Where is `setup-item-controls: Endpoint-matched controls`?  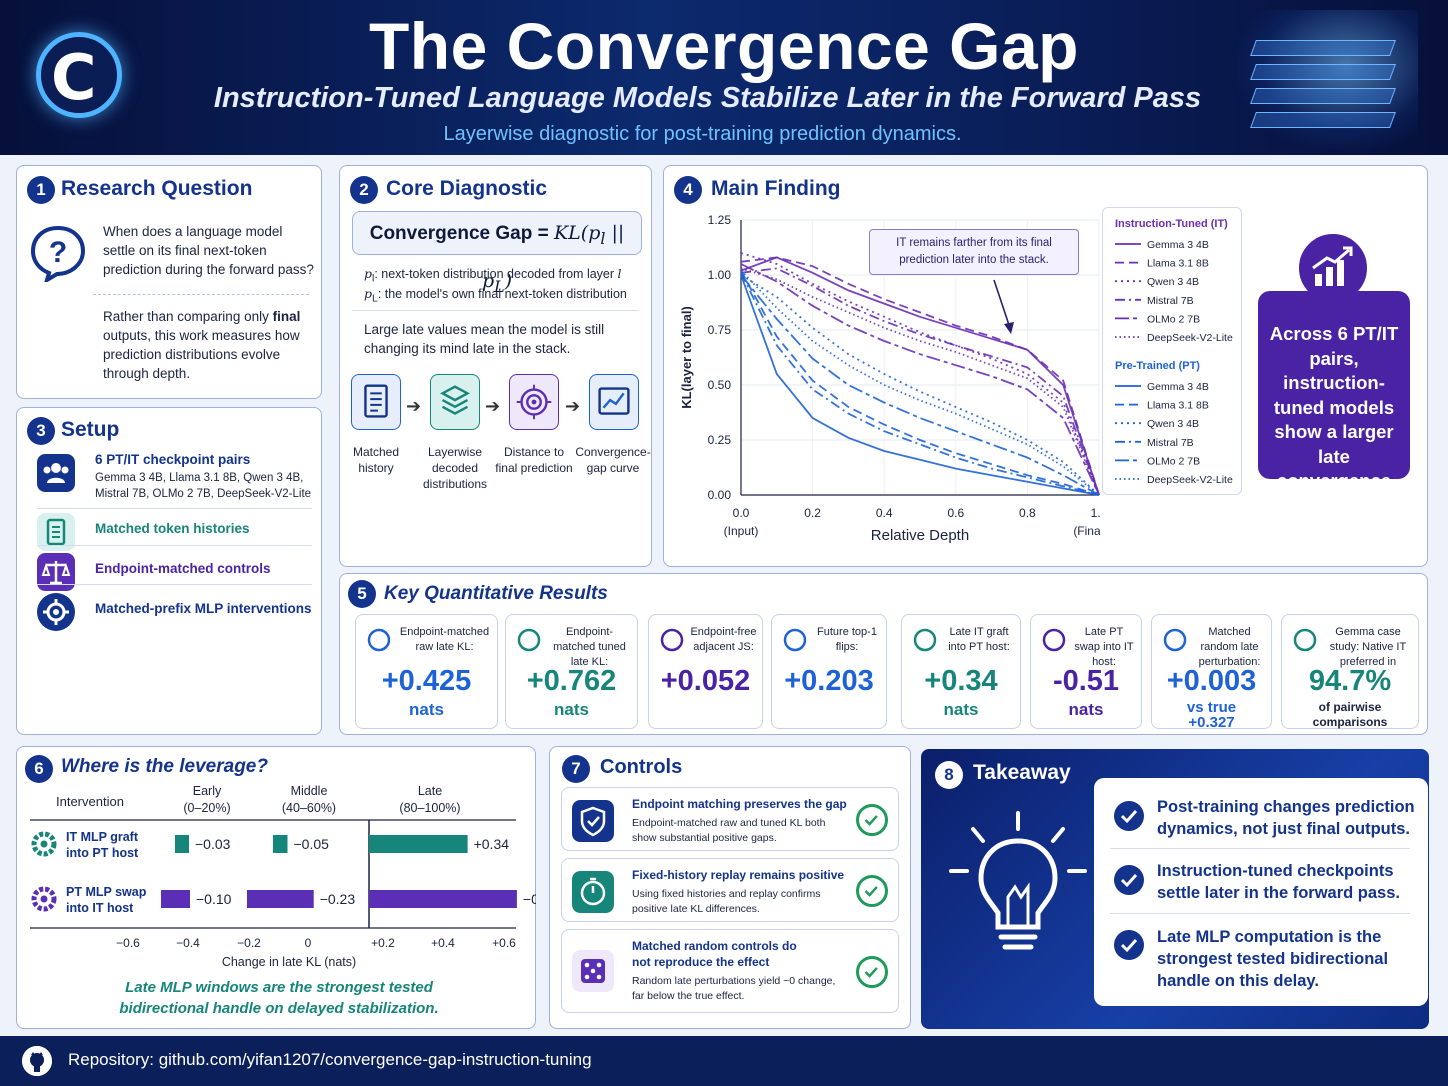
setup-item-controls: Endpoint-matched controls is located at coordinates (174, 571).